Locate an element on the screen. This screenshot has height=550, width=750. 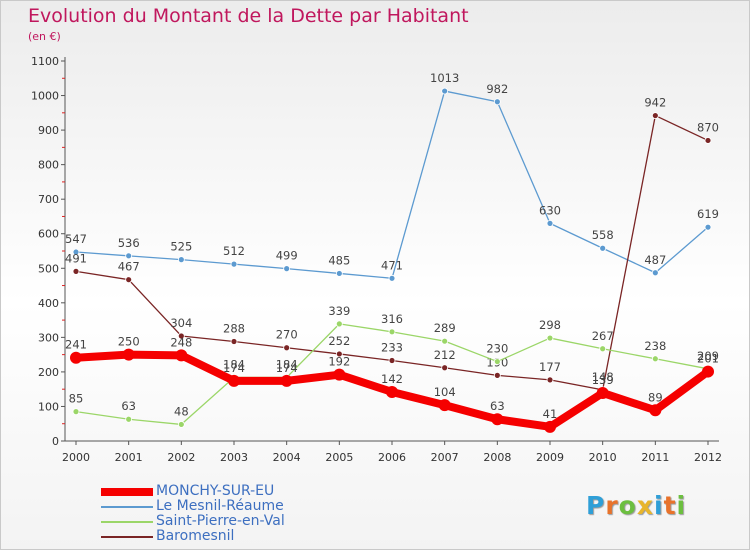
data-label: 48 is located at coordinates (181, 411).